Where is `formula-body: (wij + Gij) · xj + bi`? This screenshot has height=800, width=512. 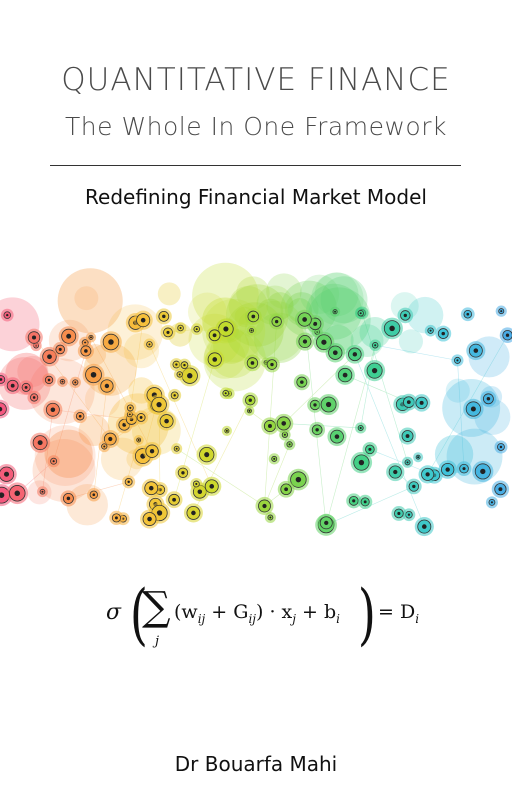
formula-body: (wij + Gij) · xj + bi is located at coordinates (257, 613).